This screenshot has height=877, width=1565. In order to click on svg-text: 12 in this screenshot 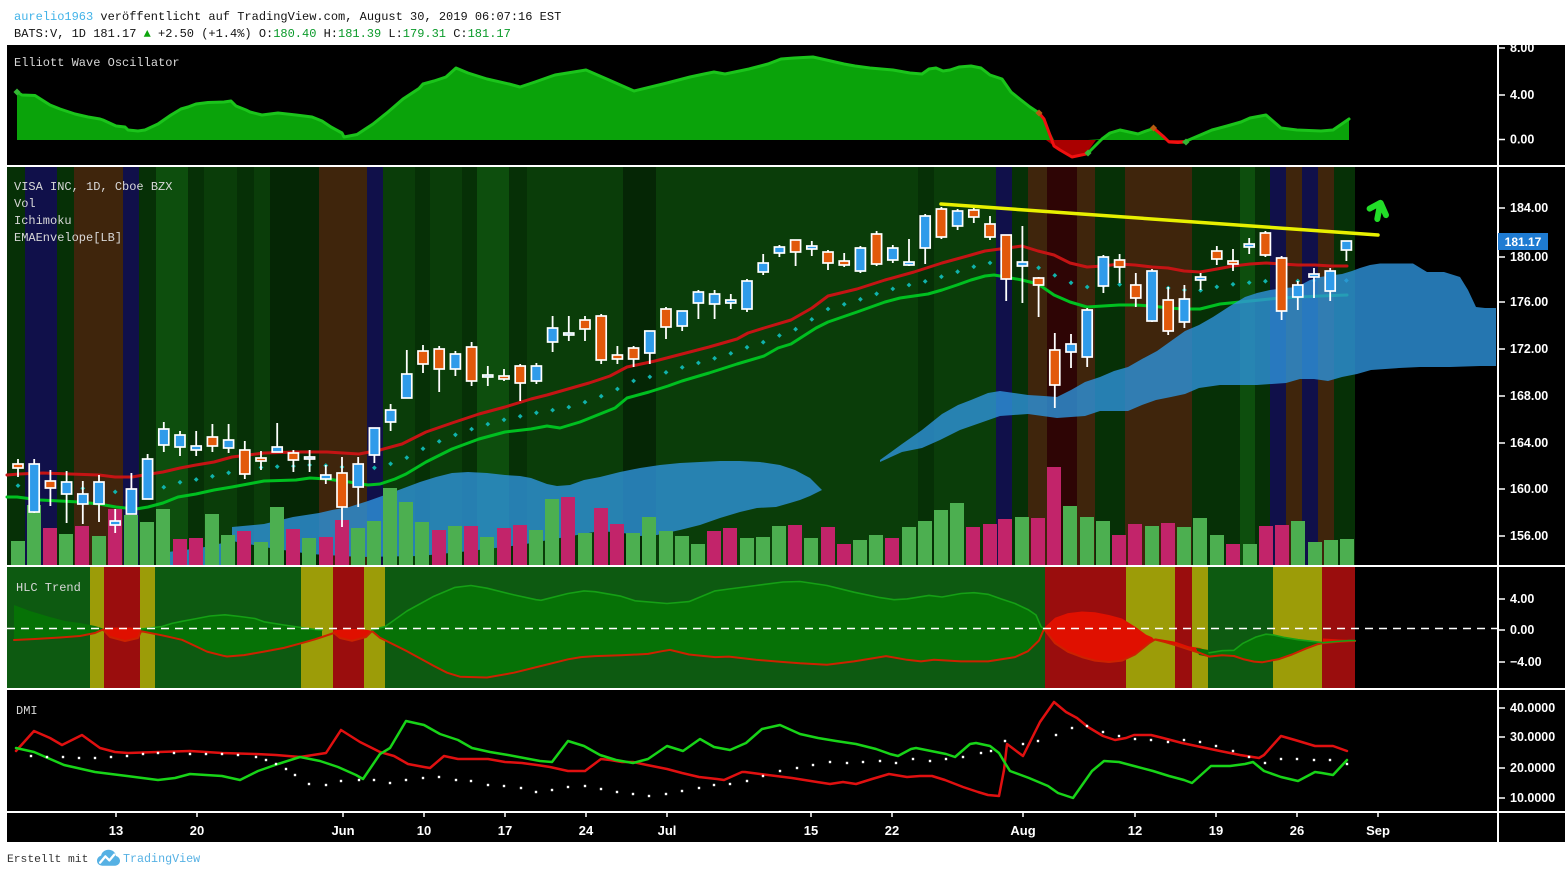, I will do `click(1135, 830)`.